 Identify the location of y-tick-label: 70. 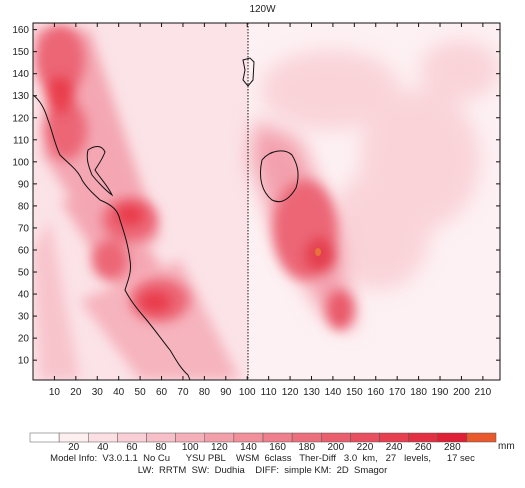
(24, 228).